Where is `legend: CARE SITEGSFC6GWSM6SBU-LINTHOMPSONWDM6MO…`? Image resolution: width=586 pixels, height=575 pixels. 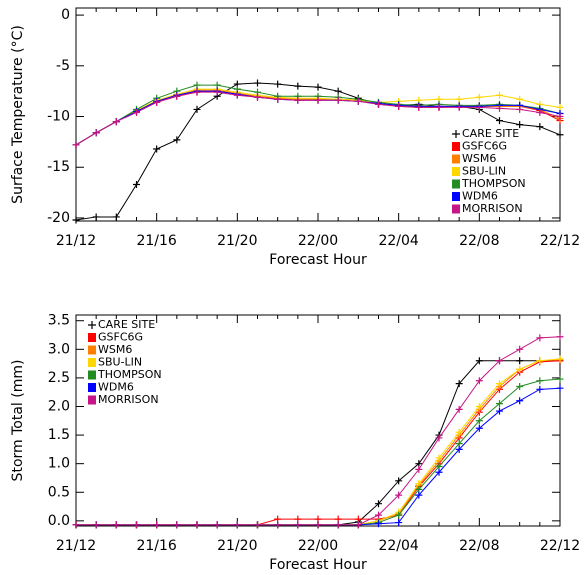 legend: CARE SITEGSFC6GWSM6SBU-LINTHOMPSONWDM6MO… is located at coordinates (125, 362).